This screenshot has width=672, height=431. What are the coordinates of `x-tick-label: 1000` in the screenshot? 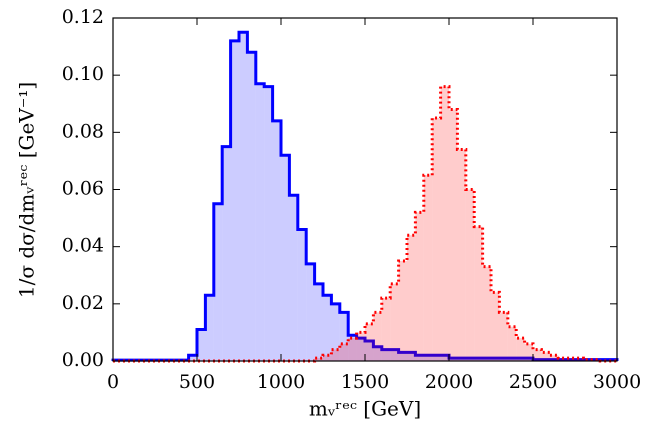 It's located at (281, 382).